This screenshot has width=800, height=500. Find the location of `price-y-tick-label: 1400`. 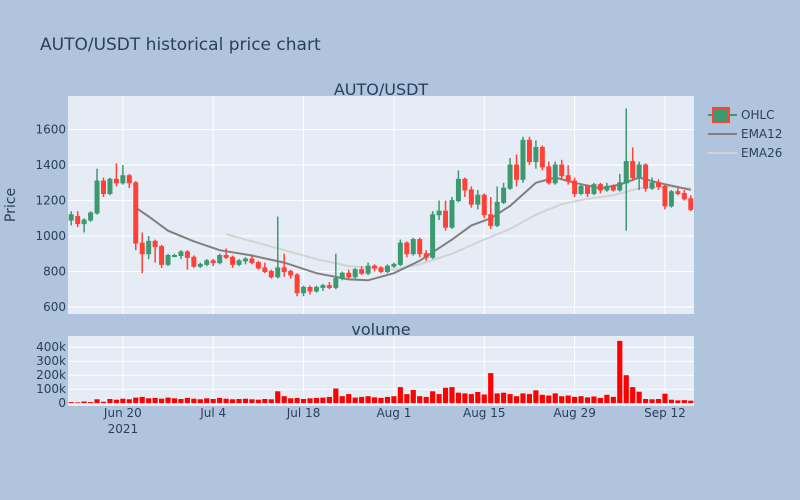

price-y-tick-label: 1400 is located at coordinates (50, 165).